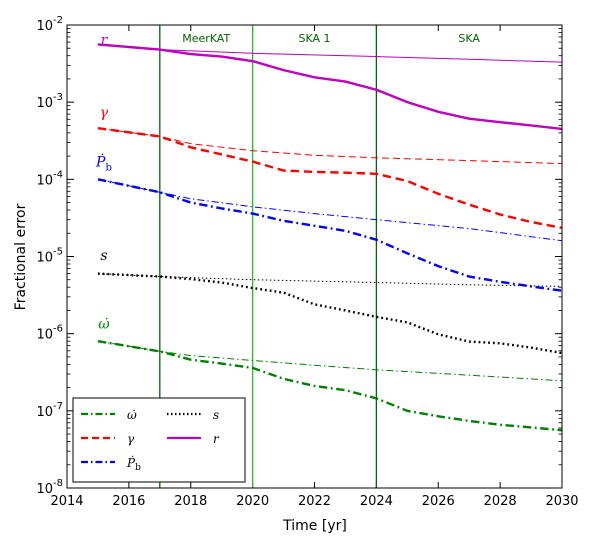  What do you see at coordinates (329, 313) in the screenshot?
I see `series-s-thick-line` at bounding box center [329, 313].